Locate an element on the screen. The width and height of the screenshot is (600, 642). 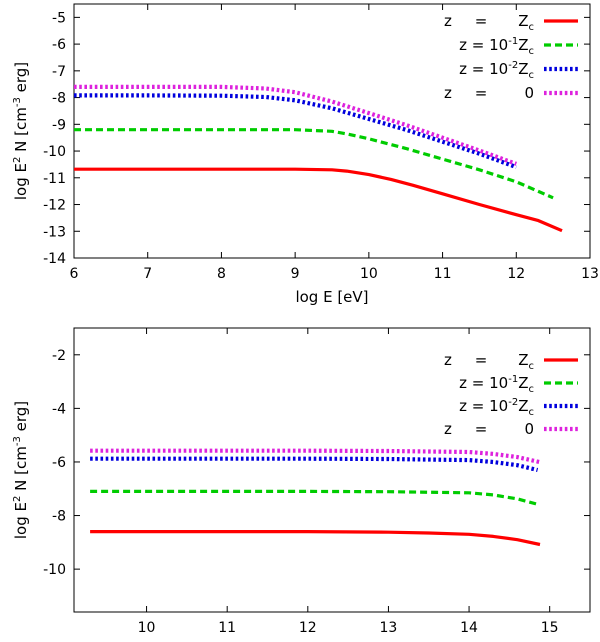
x-tick-label: 7 is located at coordinates (147, 274).